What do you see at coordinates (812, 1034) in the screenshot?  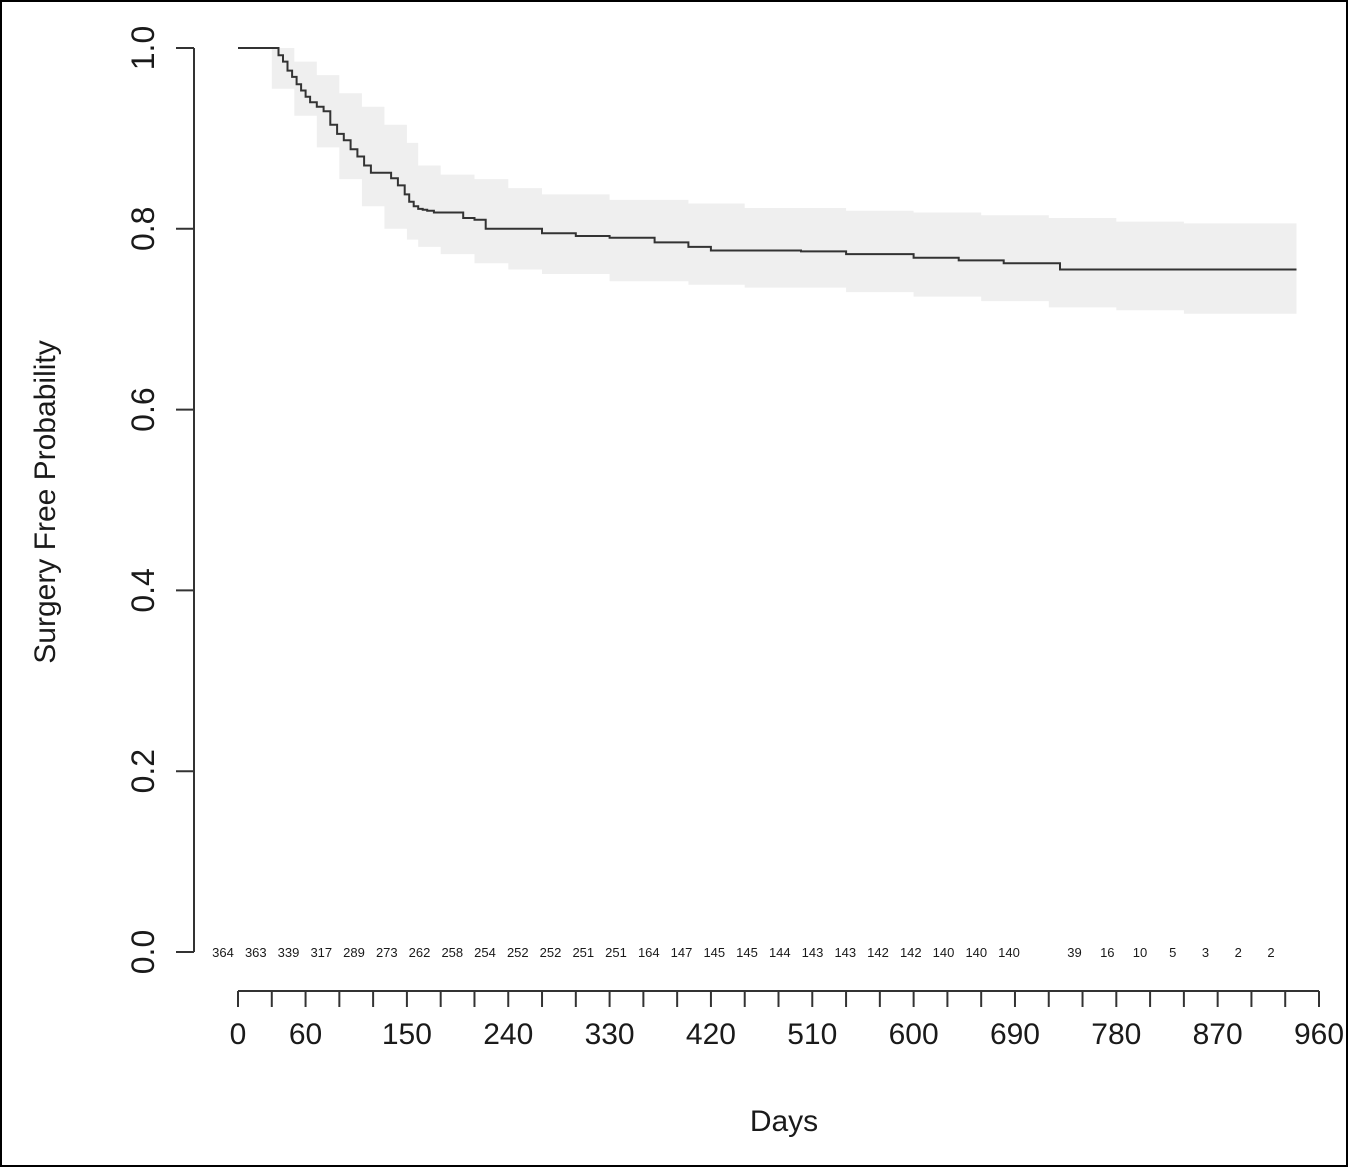 I see `x-tick-label: 510` at bounding box center [812, 1034].